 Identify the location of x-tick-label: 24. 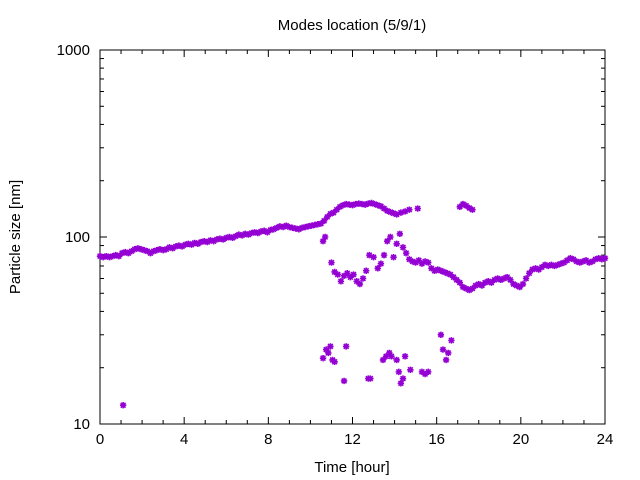
(605, 439).